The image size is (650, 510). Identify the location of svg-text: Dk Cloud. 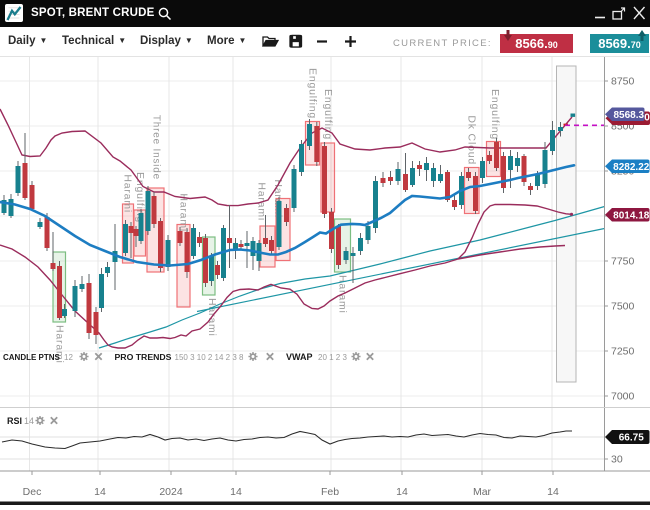
(472, 140).